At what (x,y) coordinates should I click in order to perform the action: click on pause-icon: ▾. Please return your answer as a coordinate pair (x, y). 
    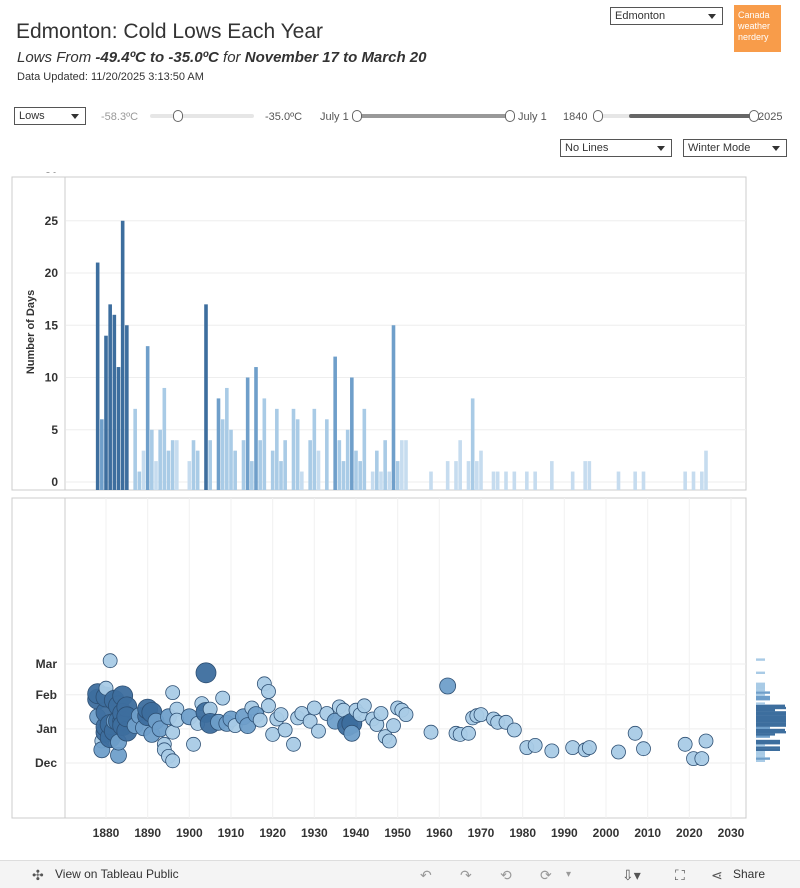
    Looking at the image, I should click on (569, 874).